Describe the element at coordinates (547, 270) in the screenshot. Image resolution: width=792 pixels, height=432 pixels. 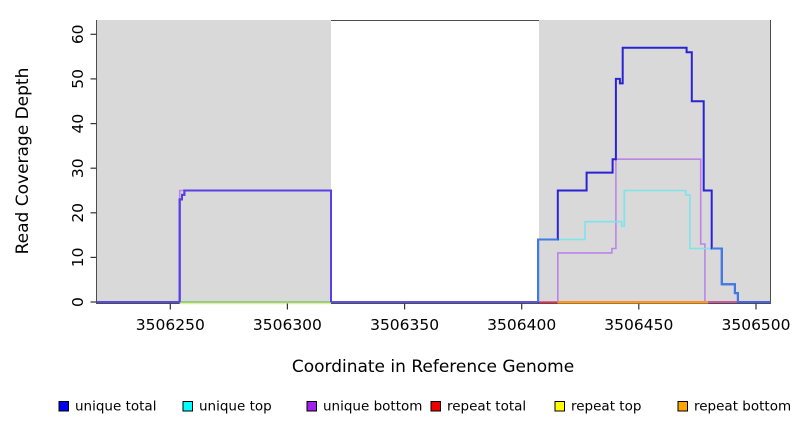
I see `overlap-total-top-rise` at that location.